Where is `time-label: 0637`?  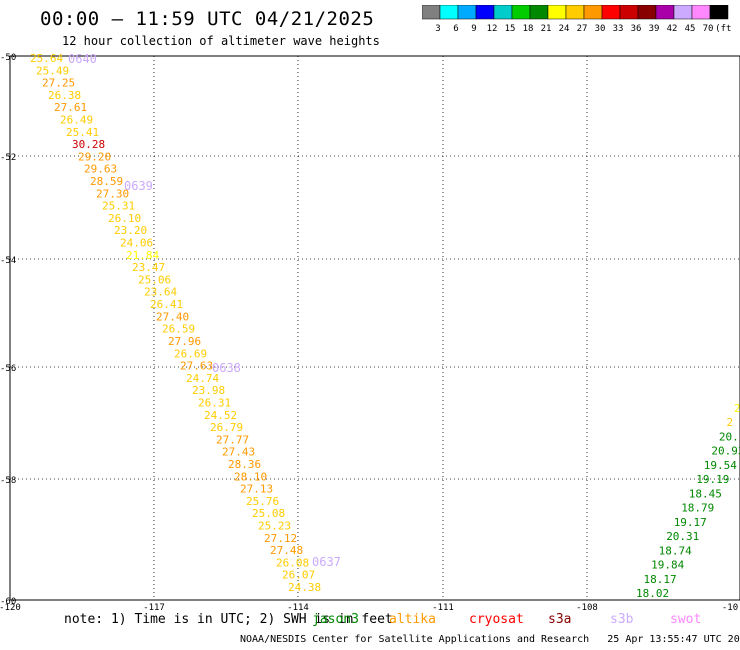
time-label: 0637 is located at coordinates (326, 562).